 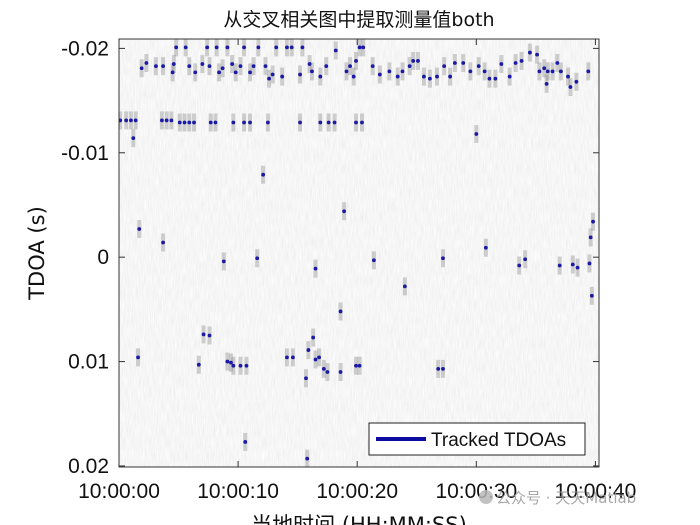 I want to click on x-tick-label: 10:00:40, so click(x=596, y=491).